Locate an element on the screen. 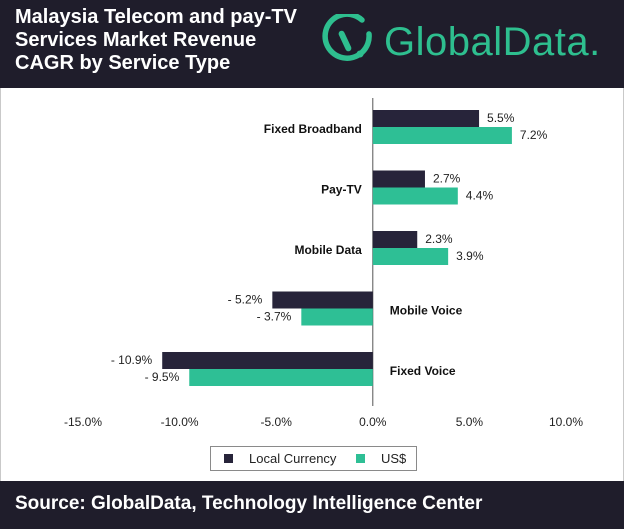 Image resolution: width=624 pixels, height=529 pixels. x-tick-label: -5.0% is located at coordinates (277, 422).